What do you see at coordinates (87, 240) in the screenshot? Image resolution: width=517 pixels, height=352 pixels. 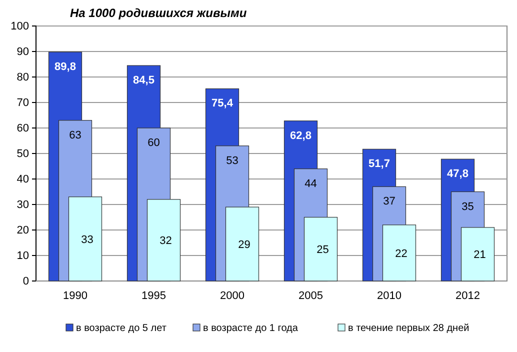 I see `data-label: 33` at bounding box center [87, 240].